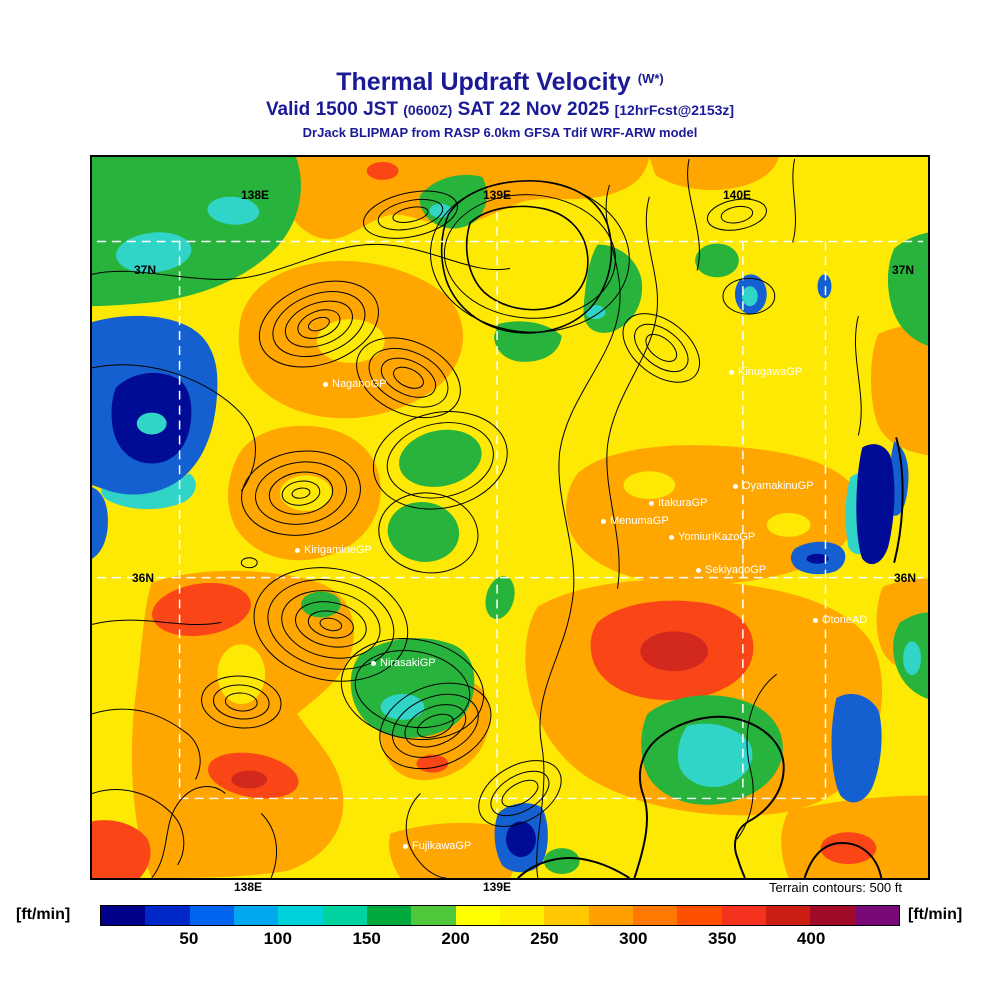  I want to click on colorbar-tick-300: 300, so click(633, 938).